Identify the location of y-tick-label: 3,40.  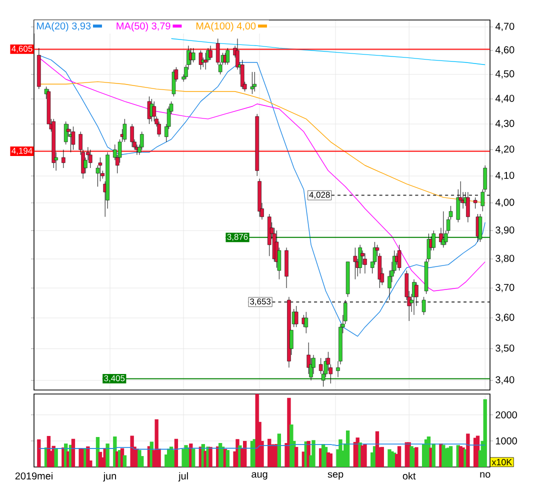
(505, 380).